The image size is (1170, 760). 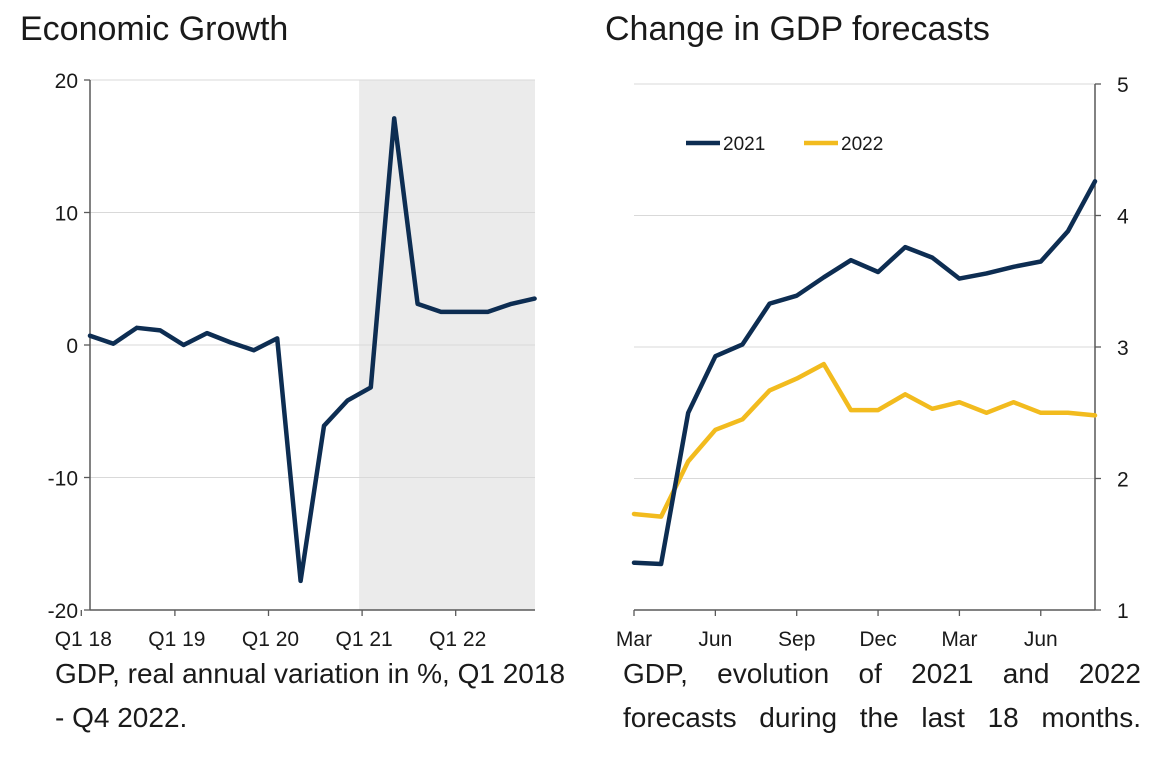 What do you see at coordinates (270, 639) in the screenshot?
I see `left-x-tick-label: Q1 20` at bounding box center [270, 639].